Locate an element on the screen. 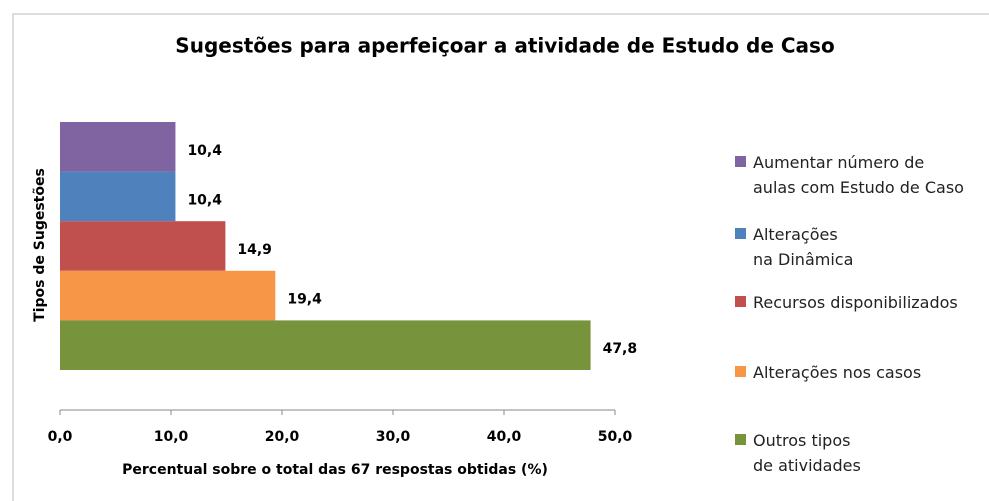 This screenshot has height=501, width=989. legend-item: Alterações nos casos is located at coordinates (828, 372).